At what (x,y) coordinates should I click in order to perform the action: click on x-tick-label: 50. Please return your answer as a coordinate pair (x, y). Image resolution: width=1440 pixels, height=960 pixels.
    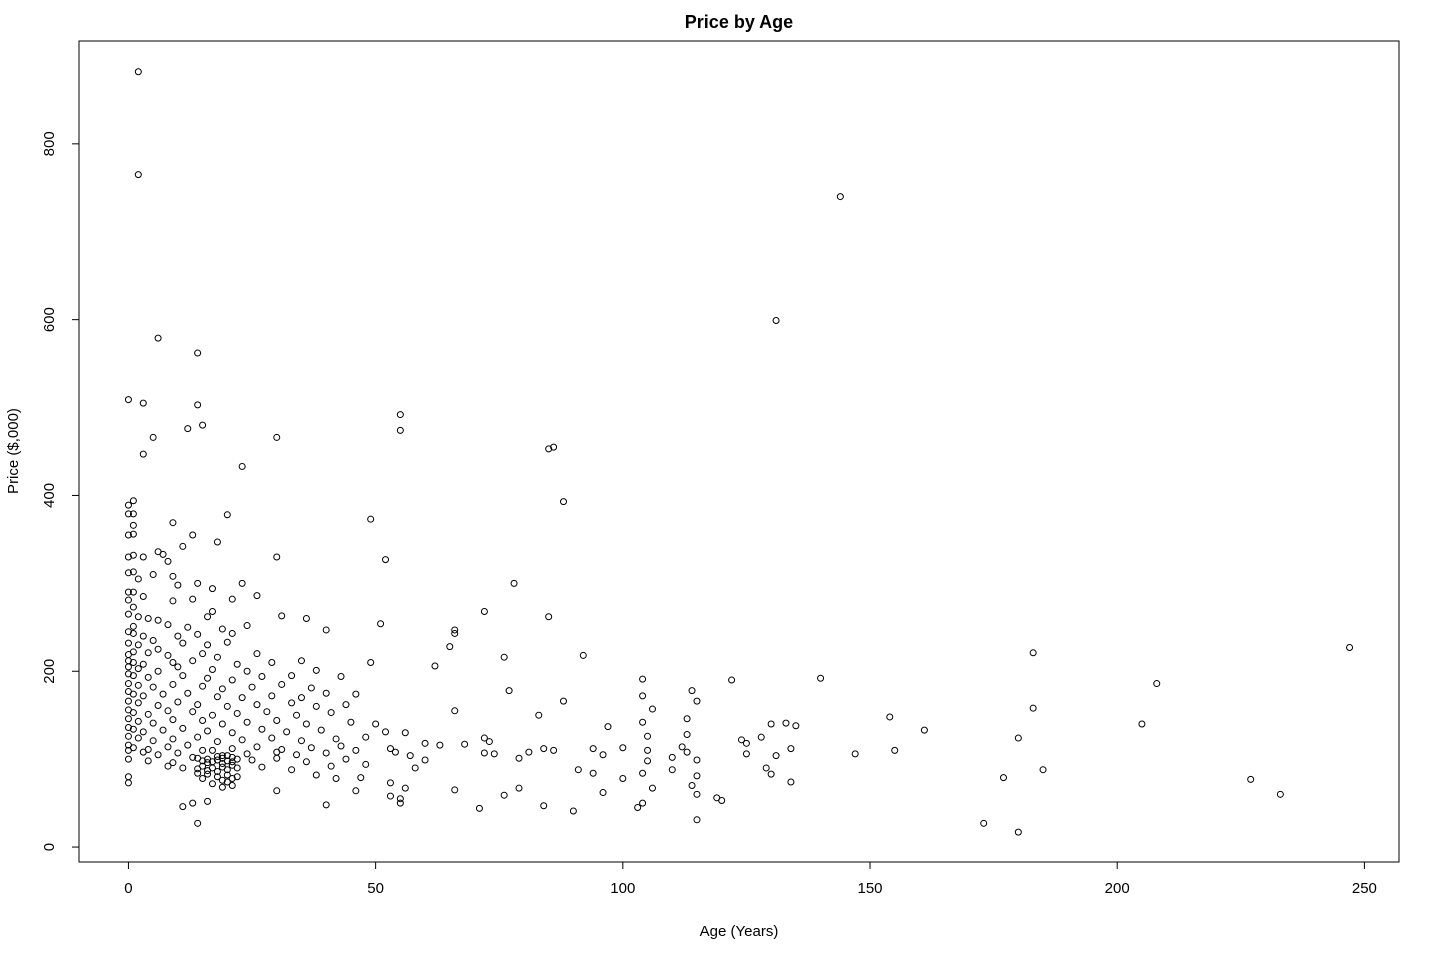
    Looking at the image, I should click on (375, 888).